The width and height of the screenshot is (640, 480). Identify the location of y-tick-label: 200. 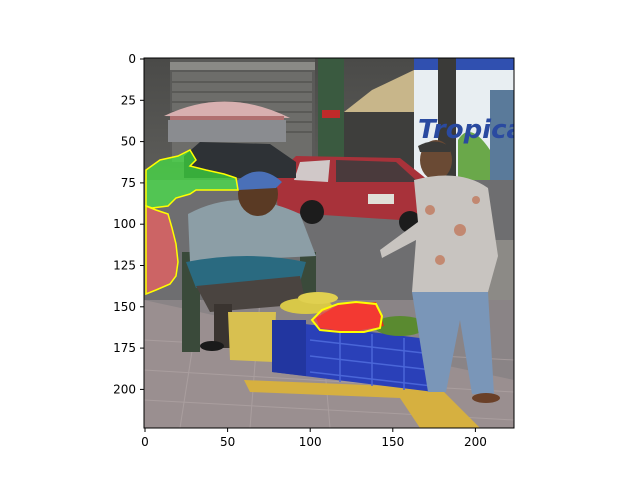
(124, 389).